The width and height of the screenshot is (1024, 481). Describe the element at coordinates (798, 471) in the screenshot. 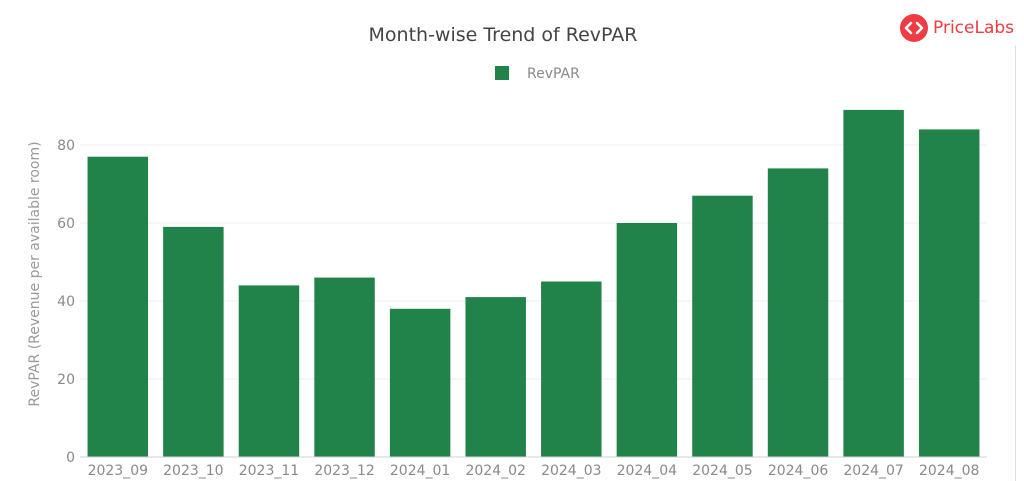

I see `x-tick-label: 2024_06` at that location.